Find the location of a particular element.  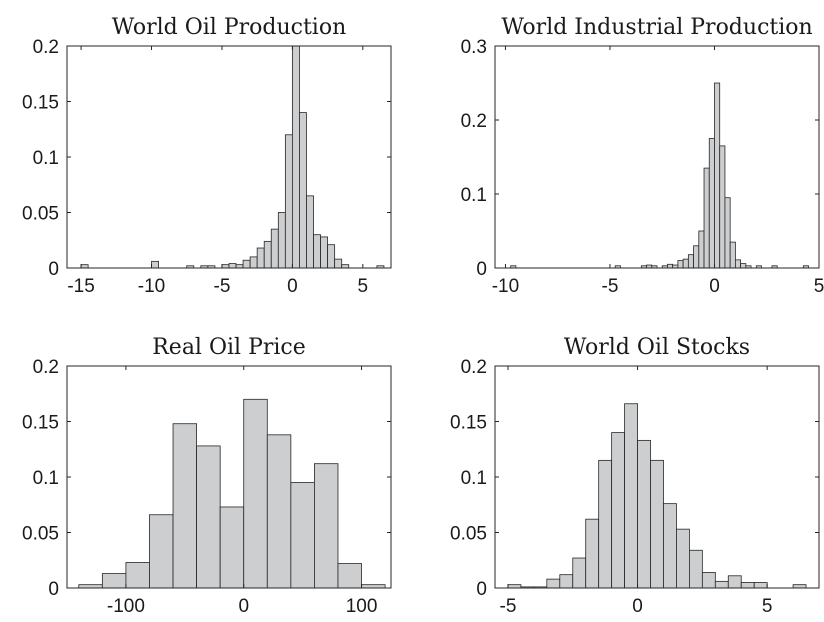

x-tick-label: -10 is located at coordinates (505, 286).